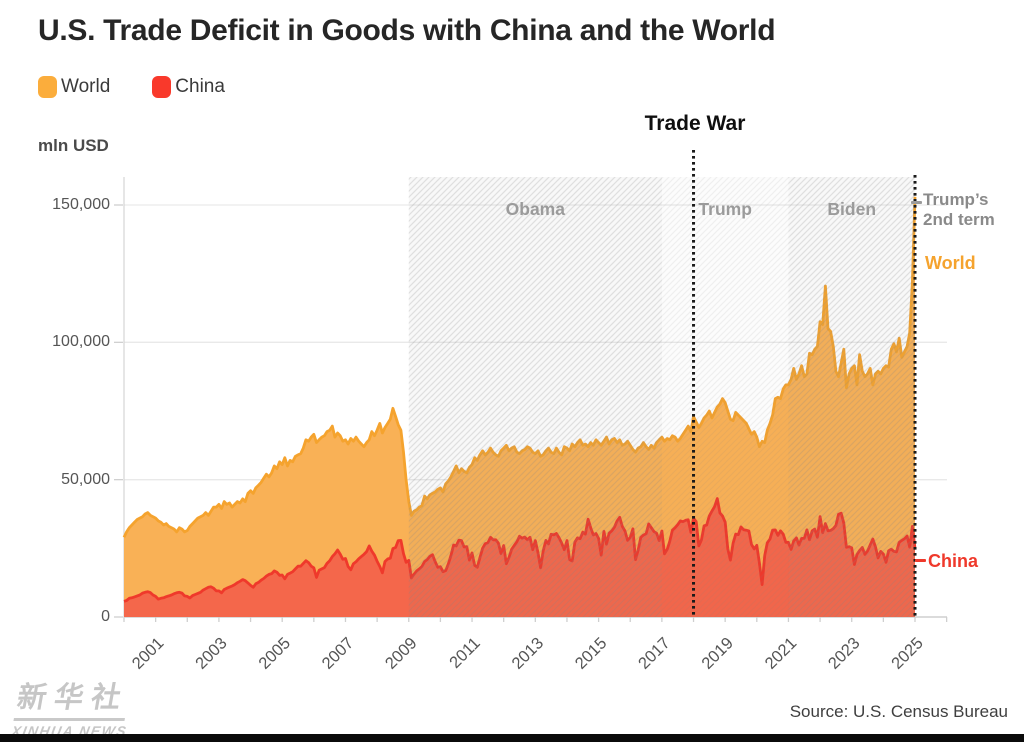  Describe the element at coordinates (717, 653) in the screenshot. I see `x-tick-label-2019: 2019` at that location.